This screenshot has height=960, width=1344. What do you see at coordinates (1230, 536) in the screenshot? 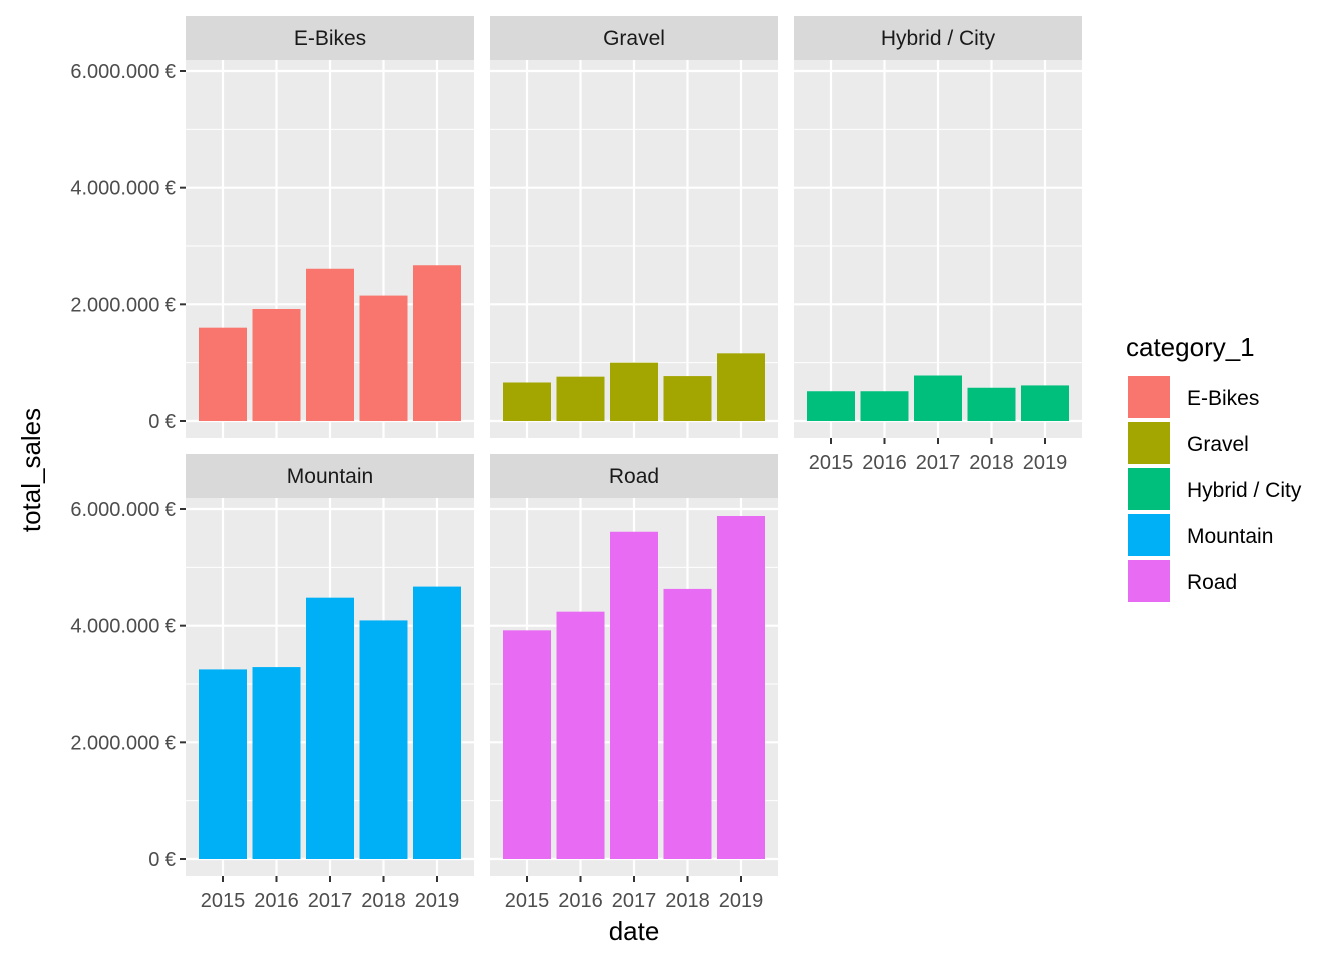
I see `legend-label: Mountain` at bounding box center [1230, 536].